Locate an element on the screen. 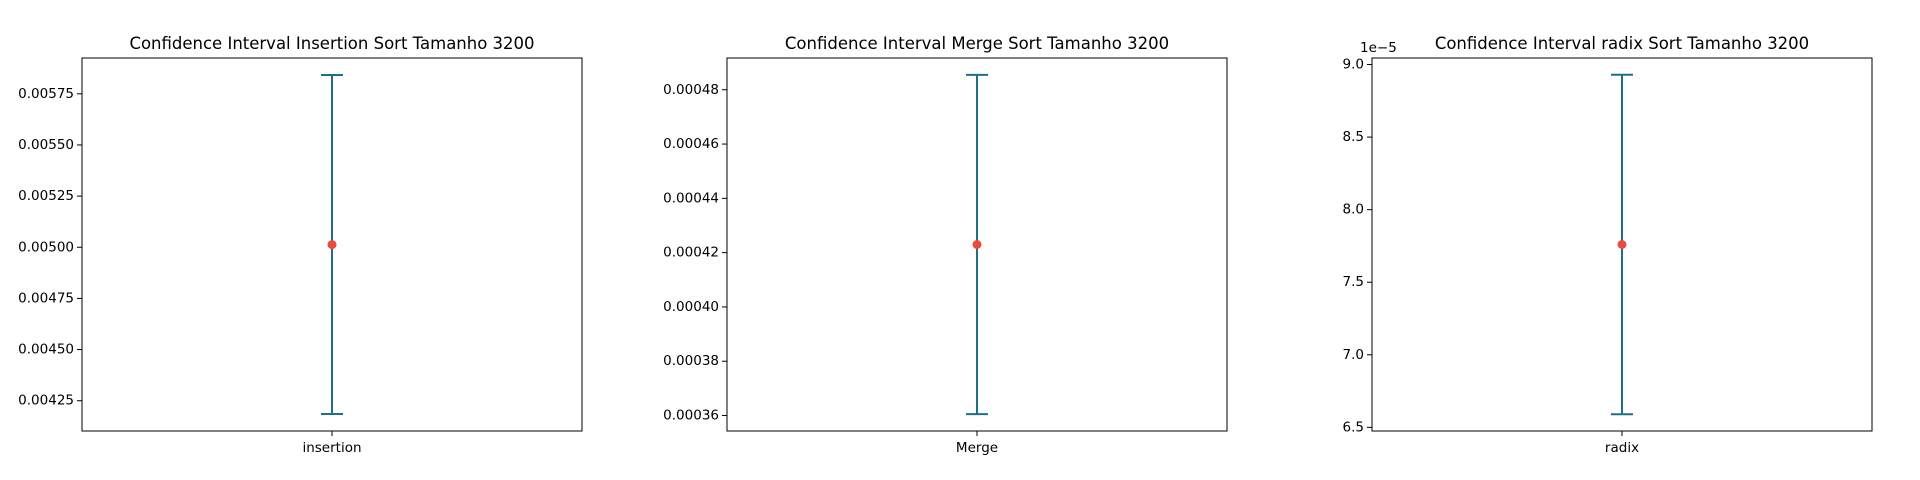 Image resolution: width=1920 pixels, height=480 pixels. y-tick-label: 0.00425 is located at coordinates (46, 401).